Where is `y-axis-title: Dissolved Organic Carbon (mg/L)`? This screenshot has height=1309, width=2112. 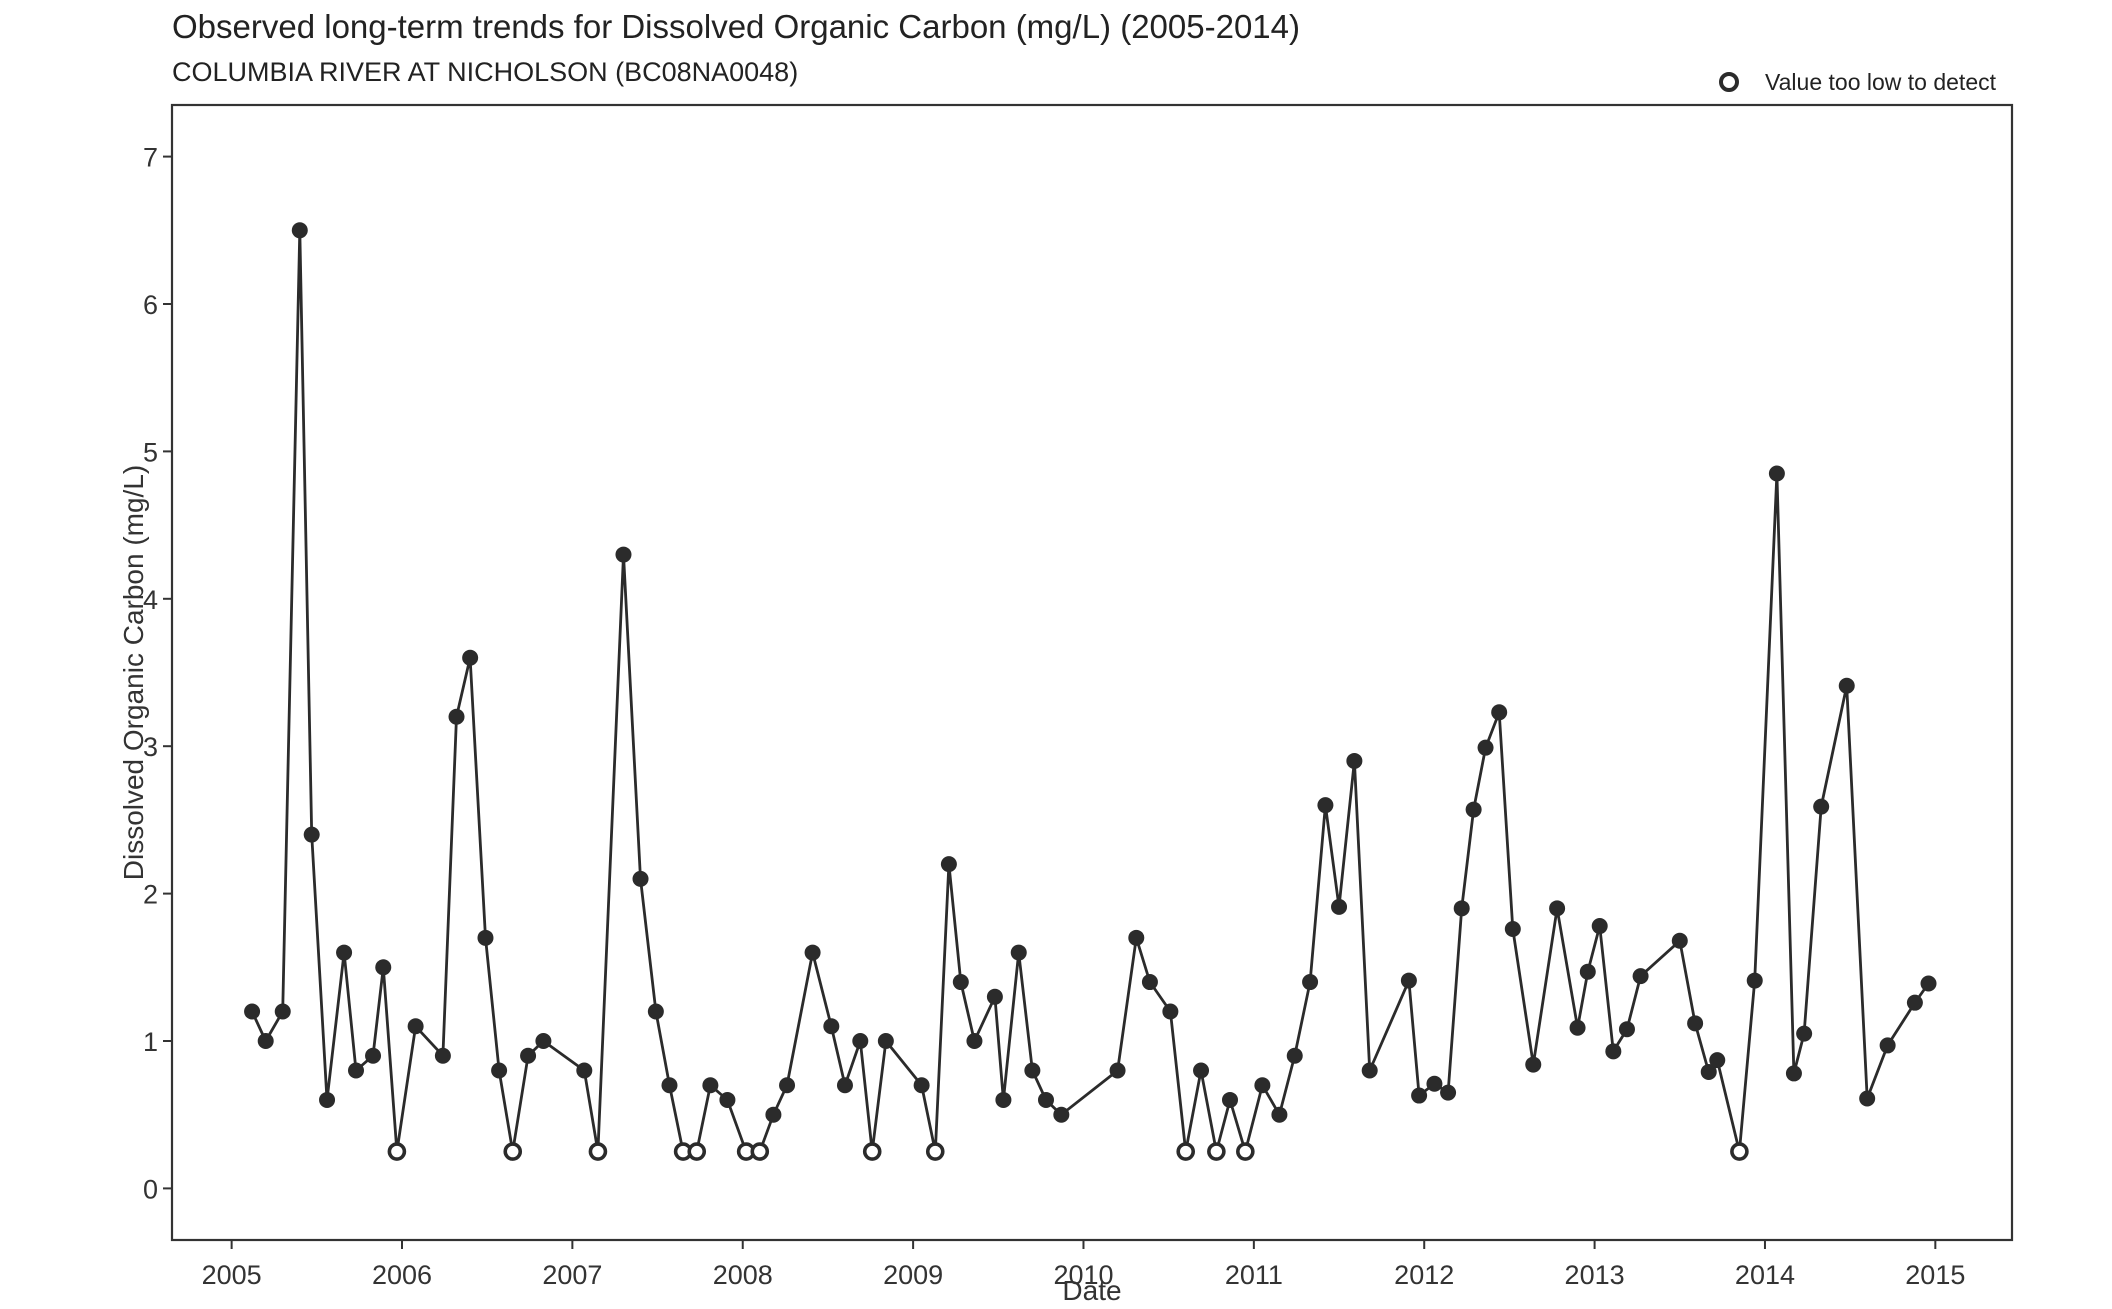 y-axis-title: Dissolved Organic Carbon (mg/L) is located at coordinates (133, 673).